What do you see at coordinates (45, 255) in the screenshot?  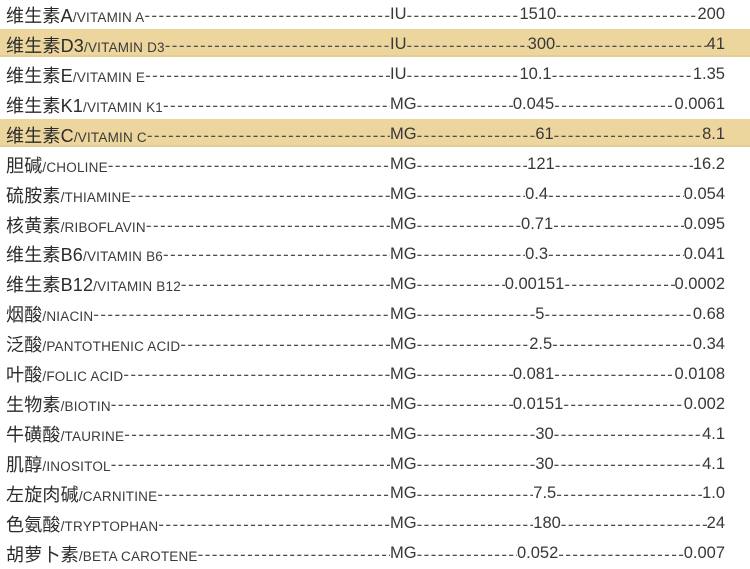 I see `nutrient-name-zh: 维生素B6` at bounding box center [45, 255].